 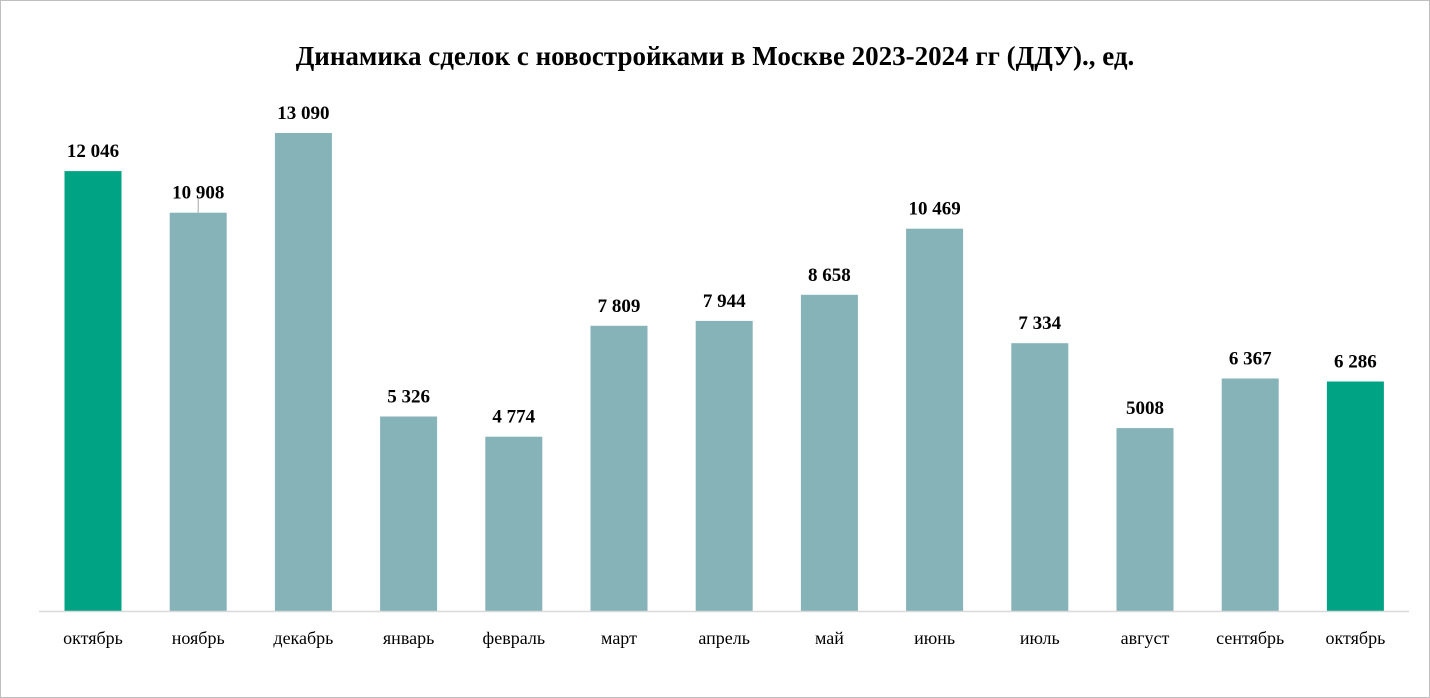 What do you see at coordinates (513, 417) in the screenshot?
I see `value-label-5: 4 774` at bounding box center [513, 417].